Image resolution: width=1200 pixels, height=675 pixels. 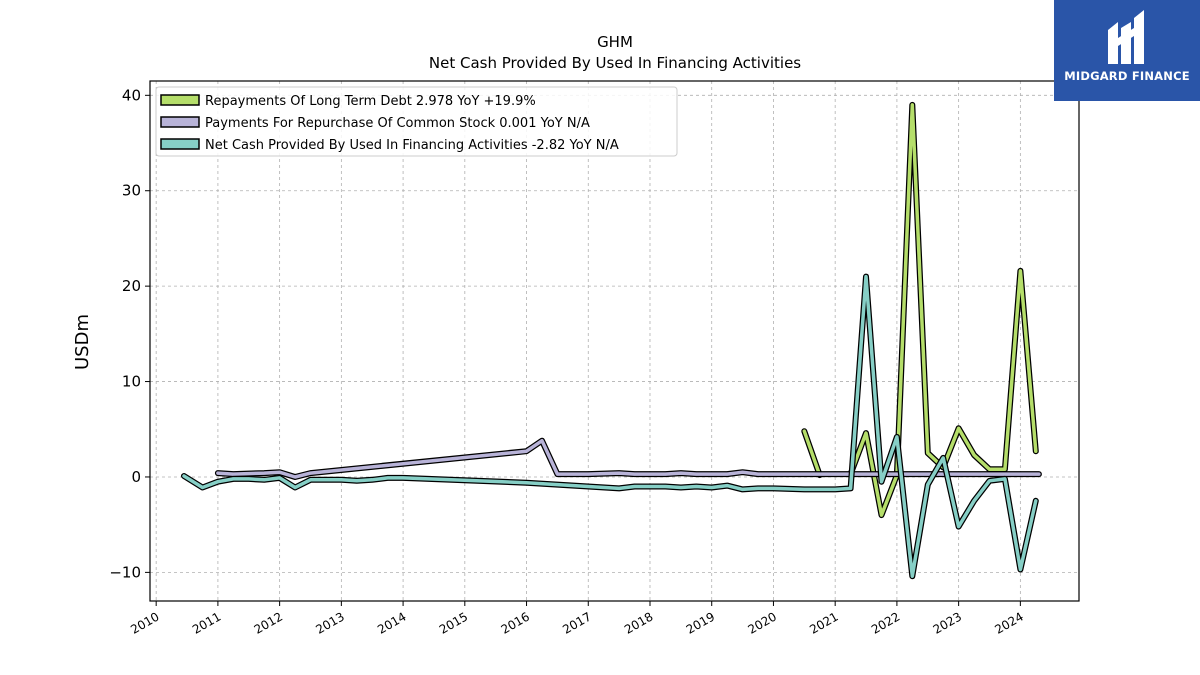 What do you see at coordinates (947, 622) in the screenshot?
I see `x-tick-label: 2023` at bounding box center [947, 622].